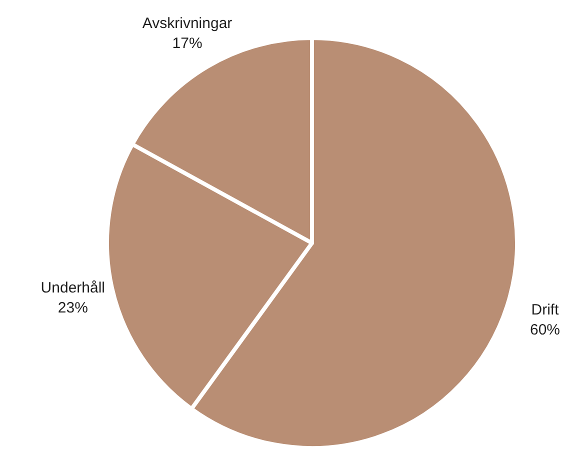 This screenshot has height=455, width=588. I want to click on slice-label: Drift, so click(545, 310).